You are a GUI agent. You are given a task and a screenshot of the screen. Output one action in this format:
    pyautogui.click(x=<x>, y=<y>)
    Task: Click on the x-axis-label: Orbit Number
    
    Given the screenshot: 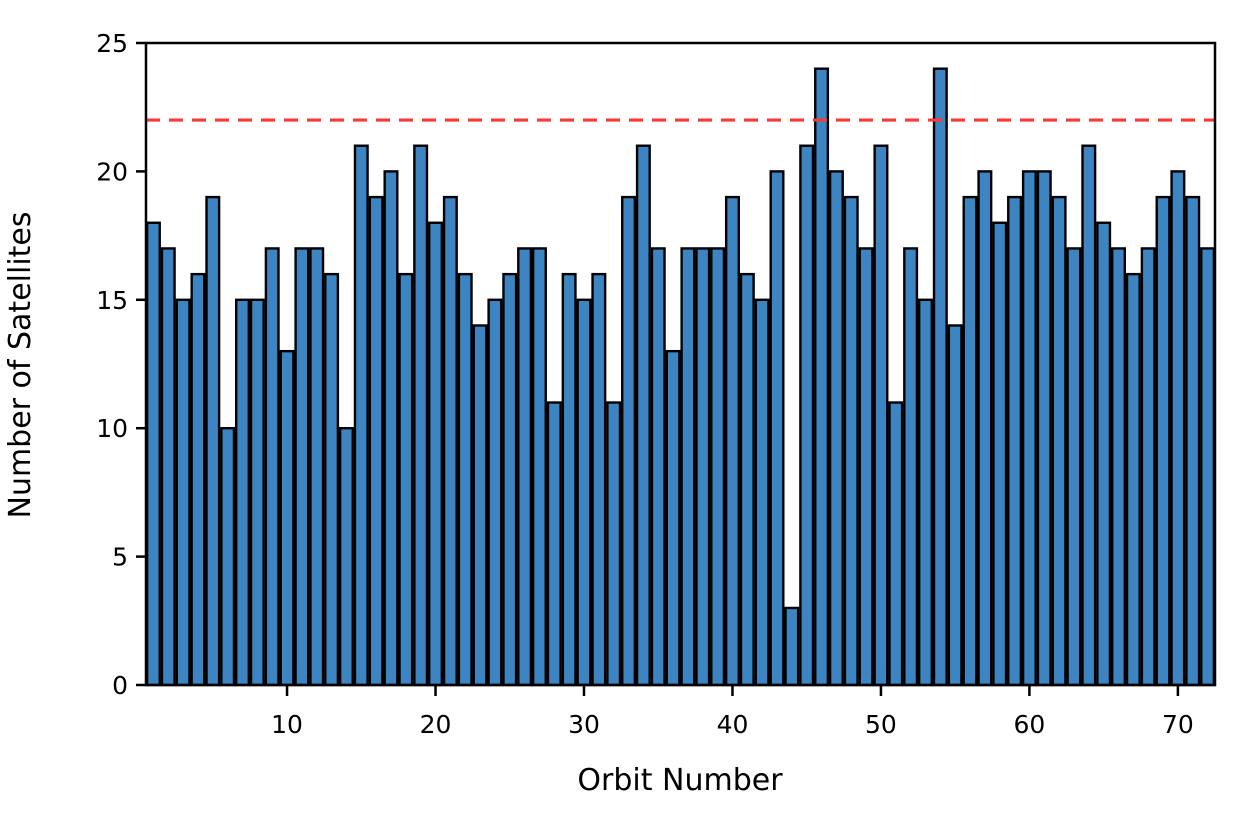 What is the action you would take?
    pyautogui.click(x=680, y=780)
    